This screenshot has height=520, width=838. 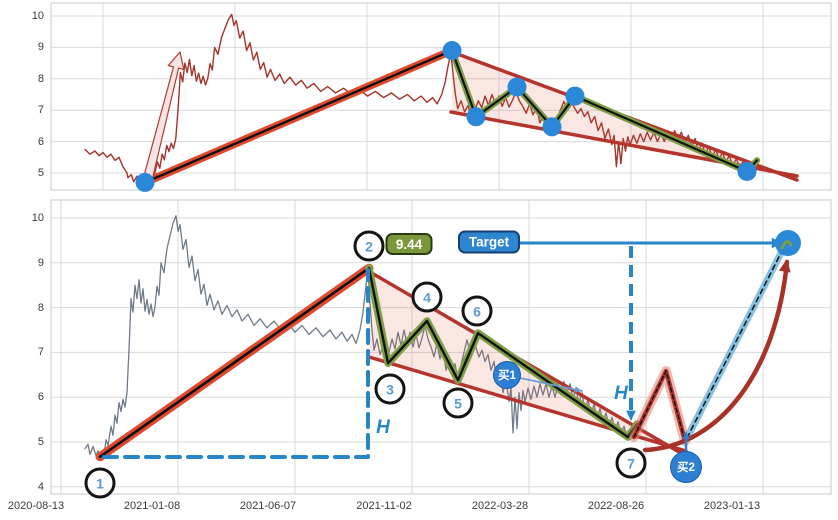 I want to click on target-trajectory-arrow, so click(x=735, y=343).